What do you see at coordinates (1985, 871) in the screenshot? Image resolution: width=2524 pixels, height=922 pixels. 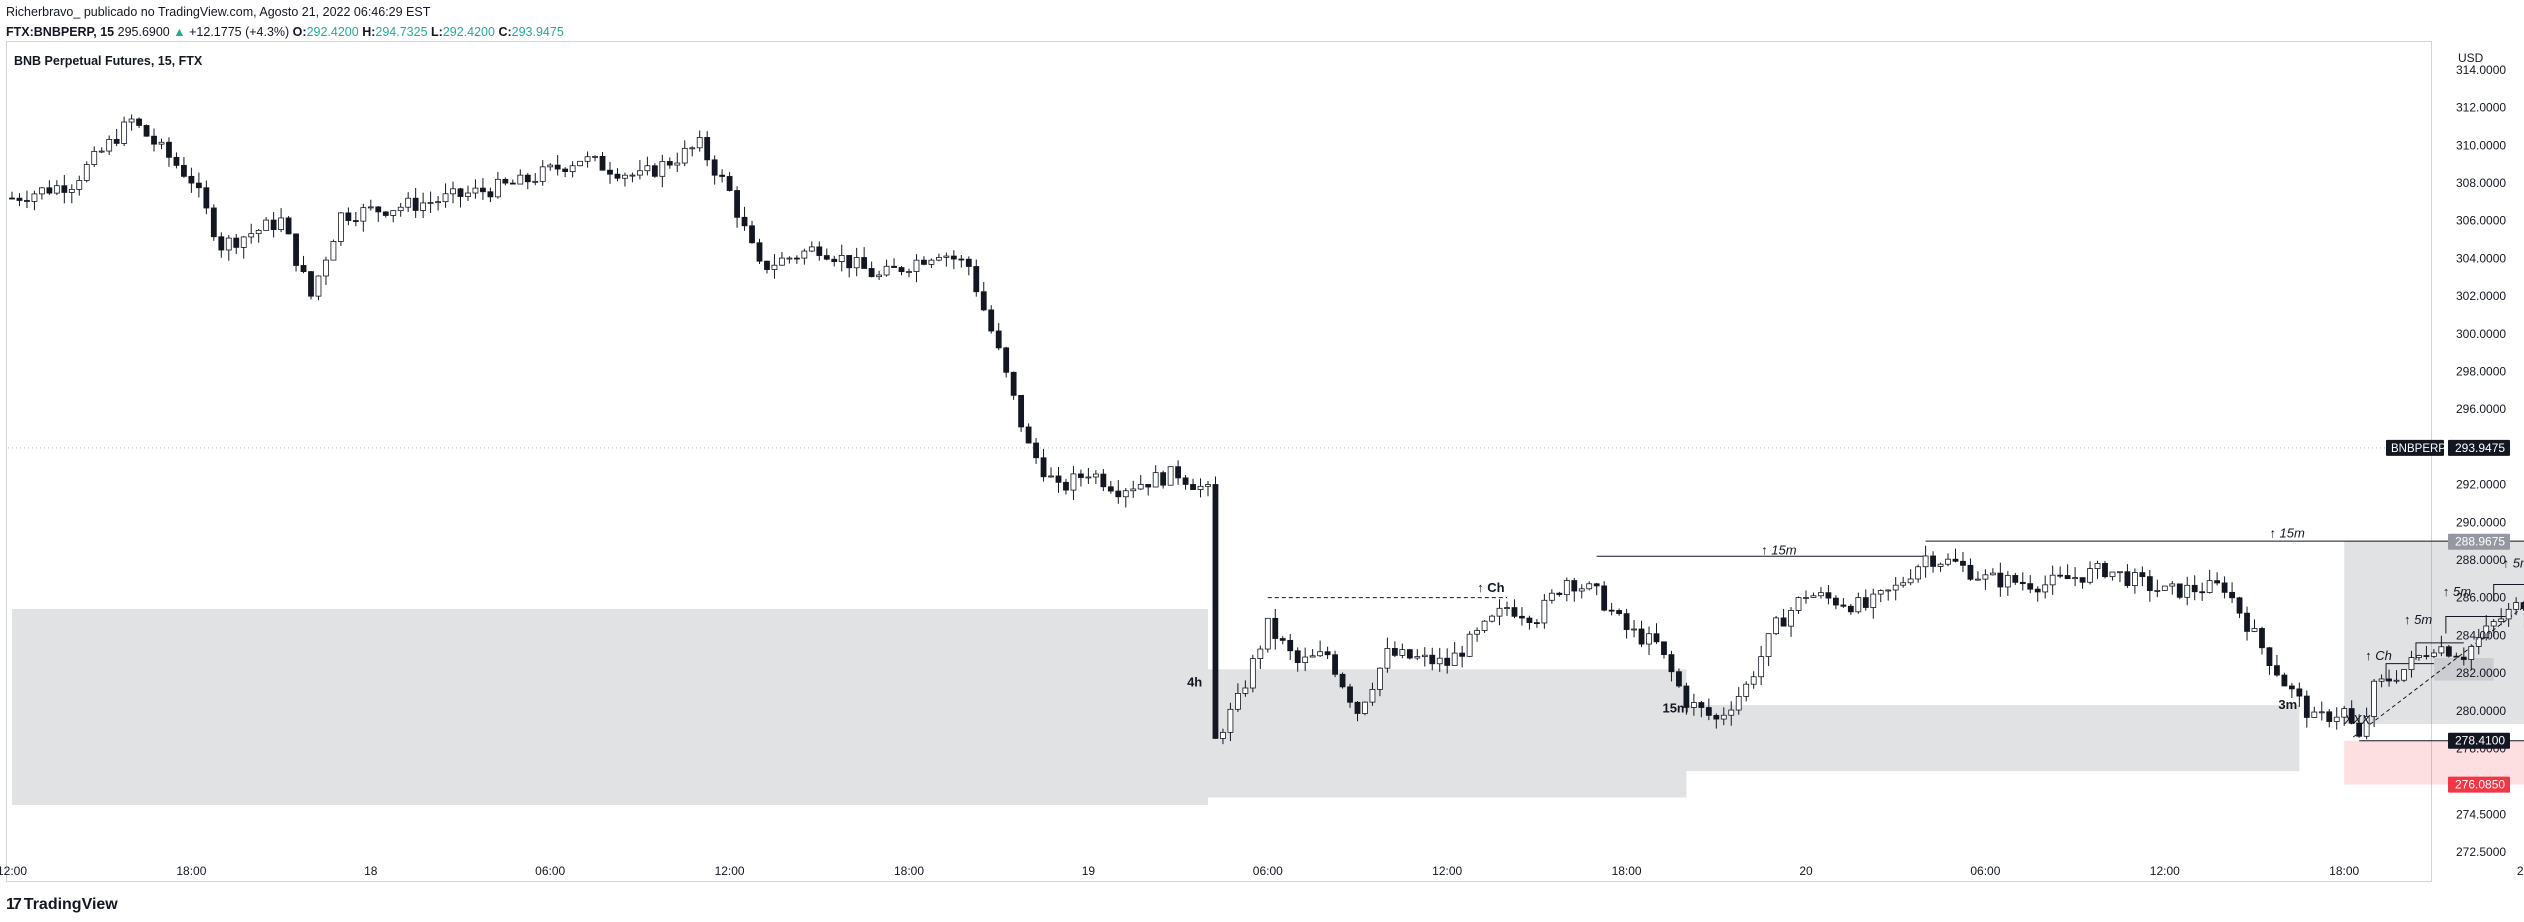 I see `x-tick-label: 06:00` at bounding box center [1985, 871].